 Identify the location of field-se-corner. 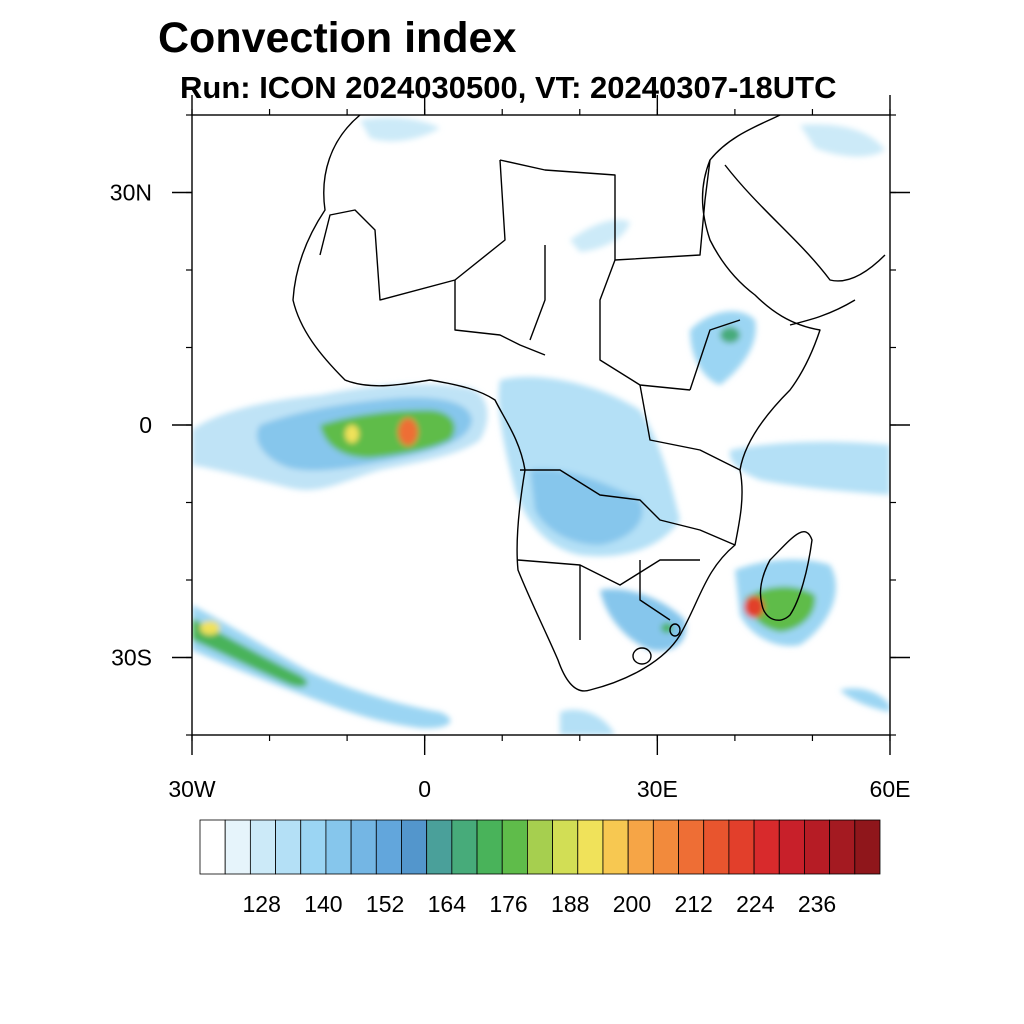
(865, 700).